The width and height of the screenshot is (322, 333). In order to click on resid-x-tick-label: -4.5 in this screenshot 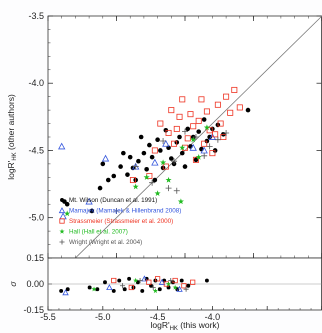, I will do `click(158, 317)`.